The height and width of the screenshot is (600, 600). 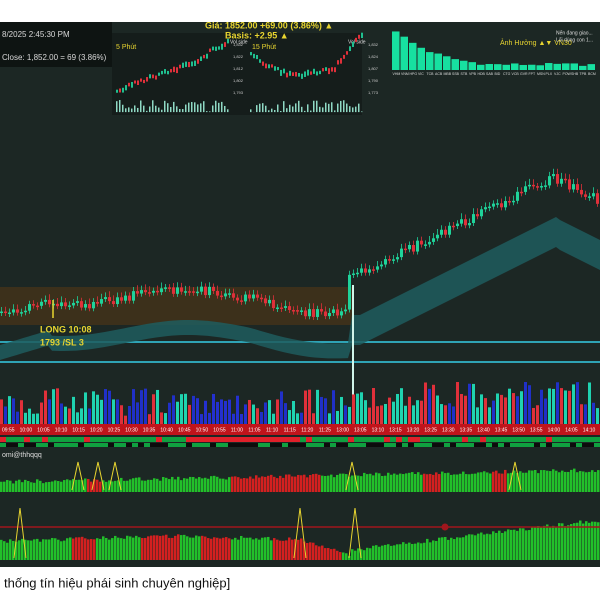 I want to click on time-label: 10:25, so click(x=114, y=430).